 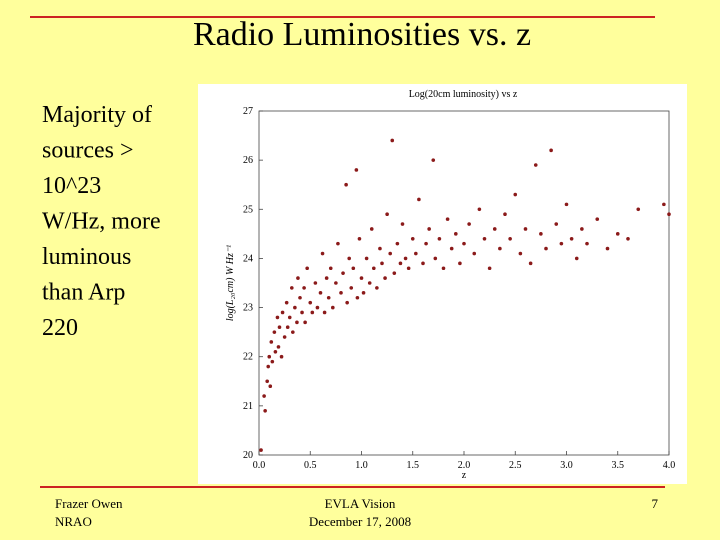 I want to click on x-axis-label: z, so click(x=464, y=475).